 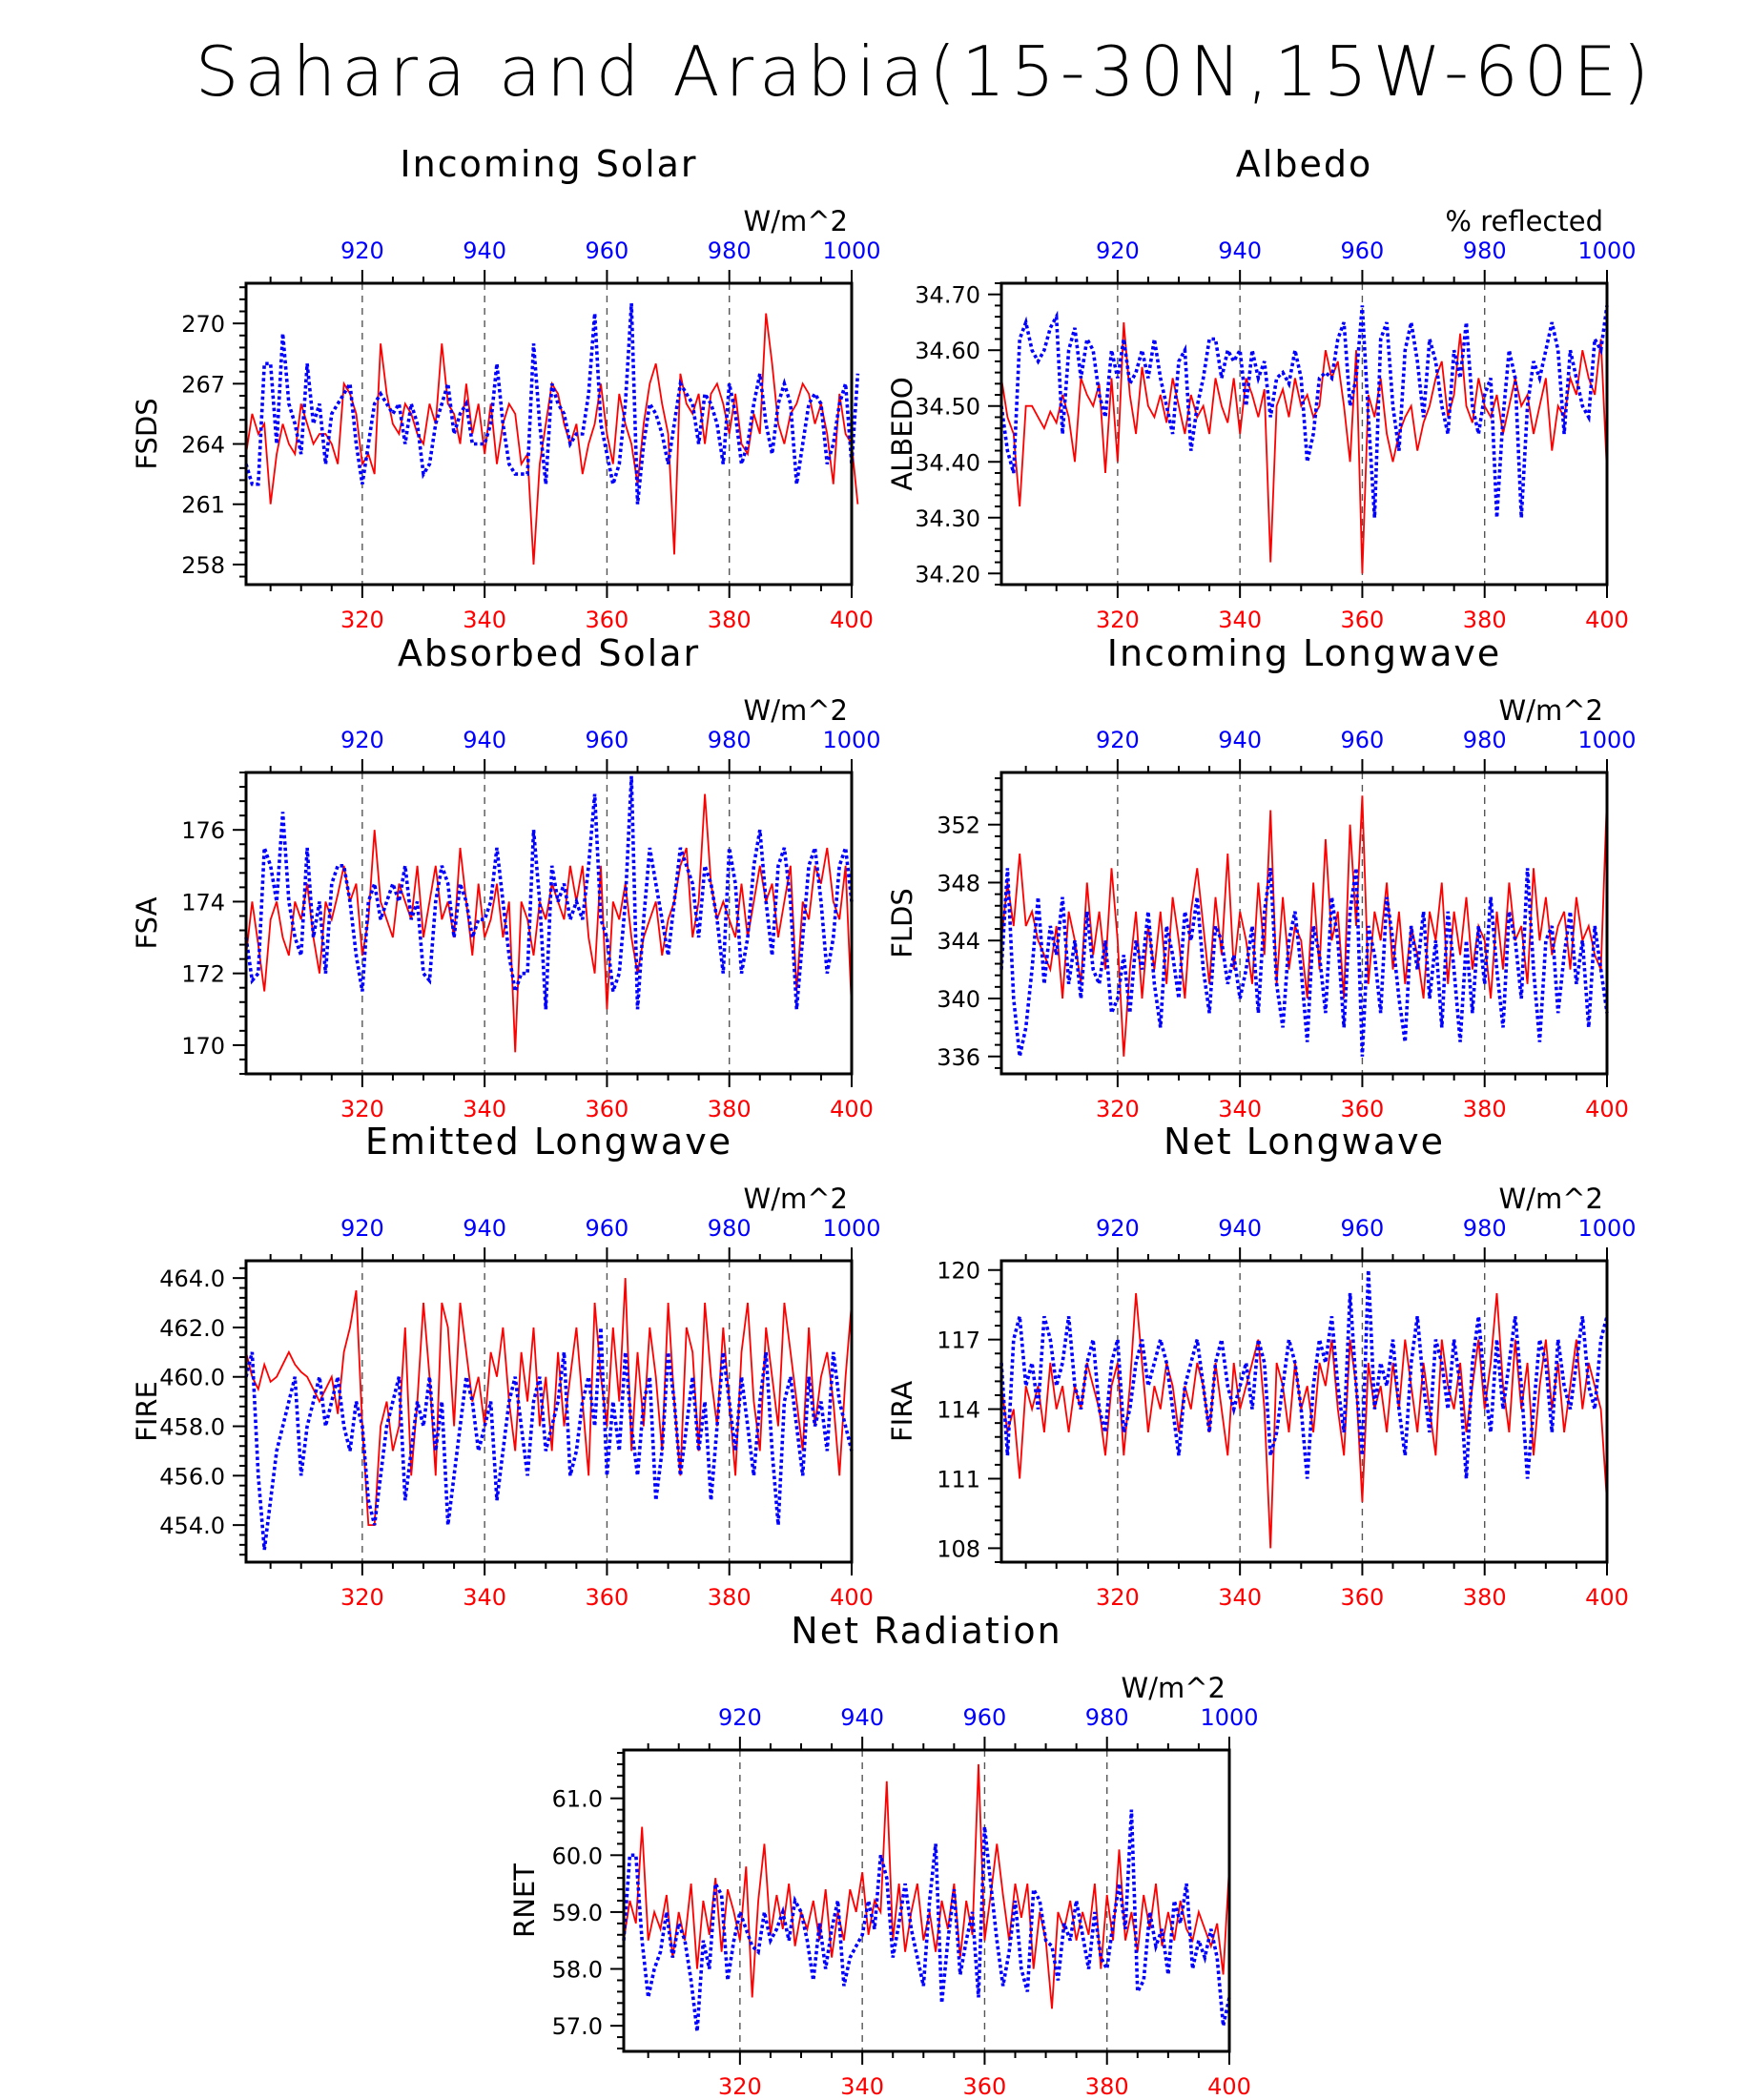 What do you see at coordinates (1304, 1142) in the screenshot?
I see `panel-title: Net Longwave` at bounding box center [1304, 1142].